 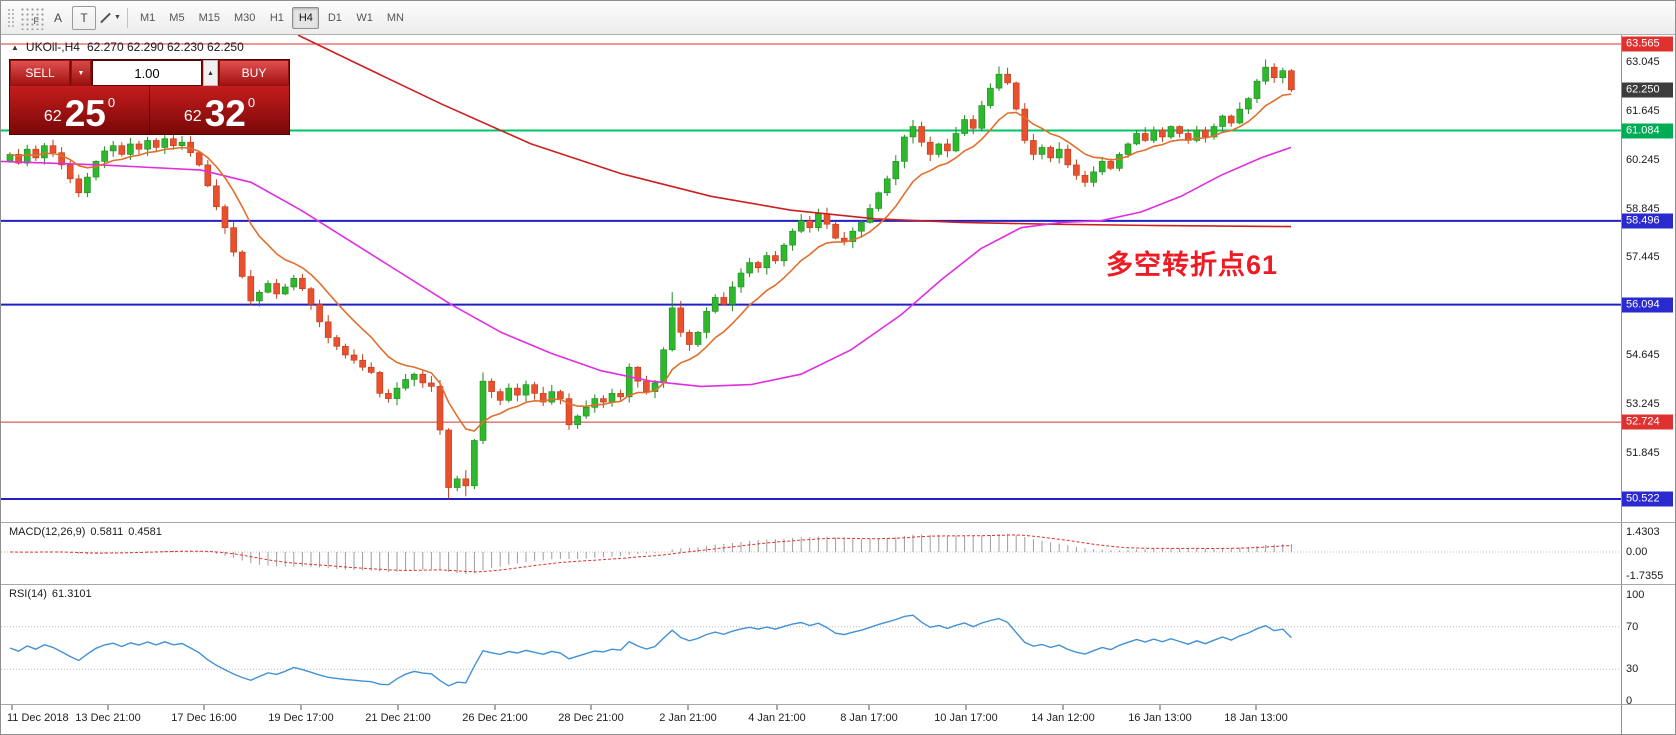 What do you see at coordinates (244, 18) in the screenshot?
I see `timeframe-m30: M30` at bounding box center [244, 18].